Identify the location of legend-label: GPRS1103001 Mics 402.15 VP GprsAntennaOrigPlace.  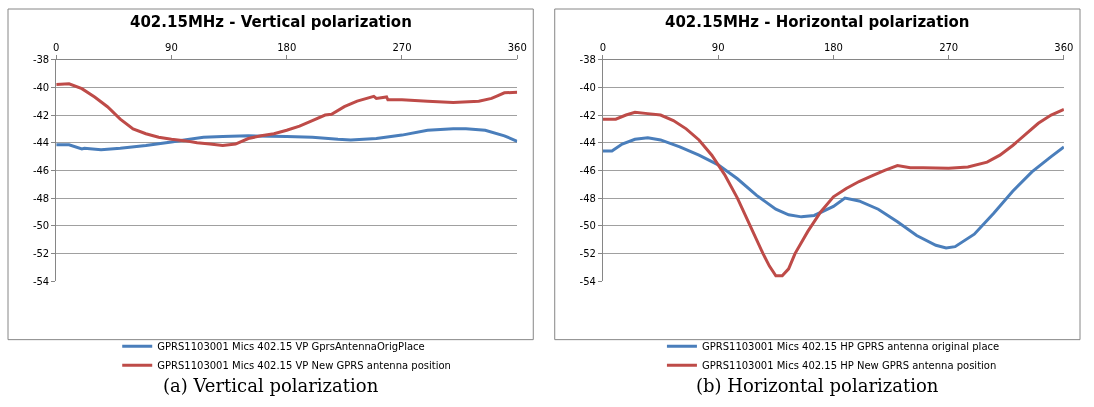
(291, 347).